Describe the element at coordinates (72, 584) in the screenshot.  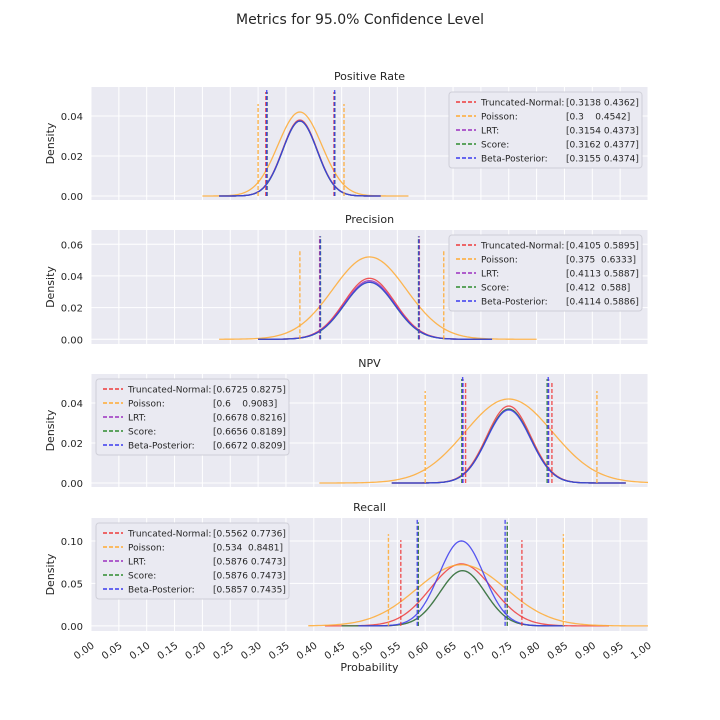
I see `y-tick-label: 0.05` at that location.